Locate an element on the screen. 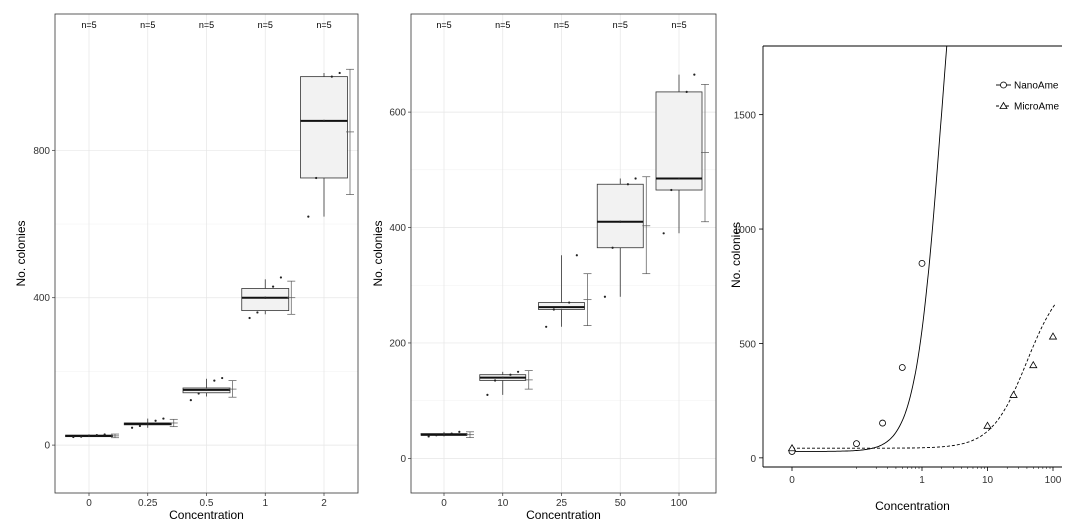 This screenshot has width=1080, height=532. legend-label: NanoAme is located at coordinates (1036, 86).